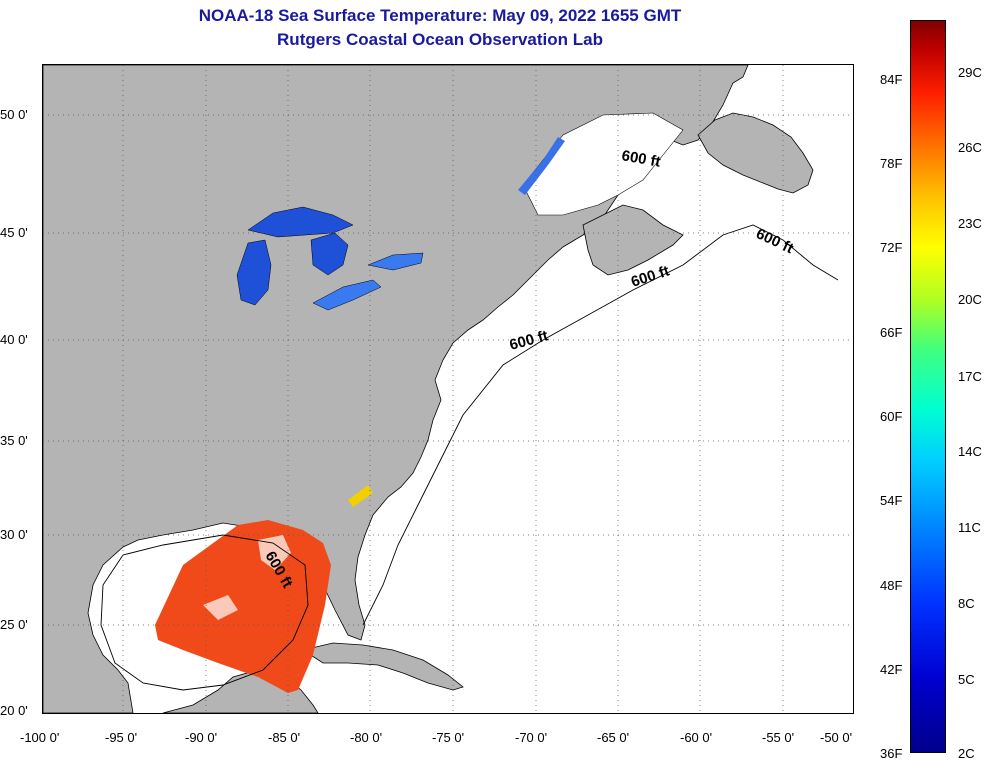  I want to click on isobath-600ft-gulf, so click(204, 612).